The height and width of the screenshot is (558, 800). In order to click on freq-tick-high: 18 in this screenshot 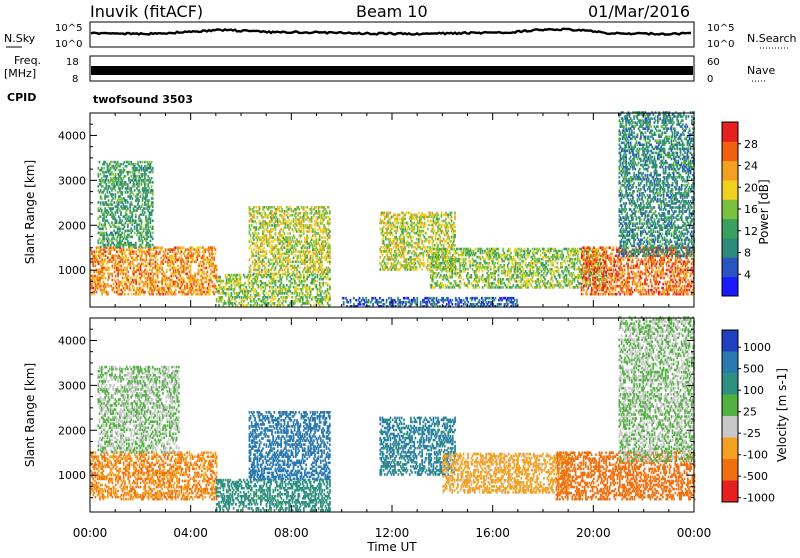, I will do `click(72, 62)`.